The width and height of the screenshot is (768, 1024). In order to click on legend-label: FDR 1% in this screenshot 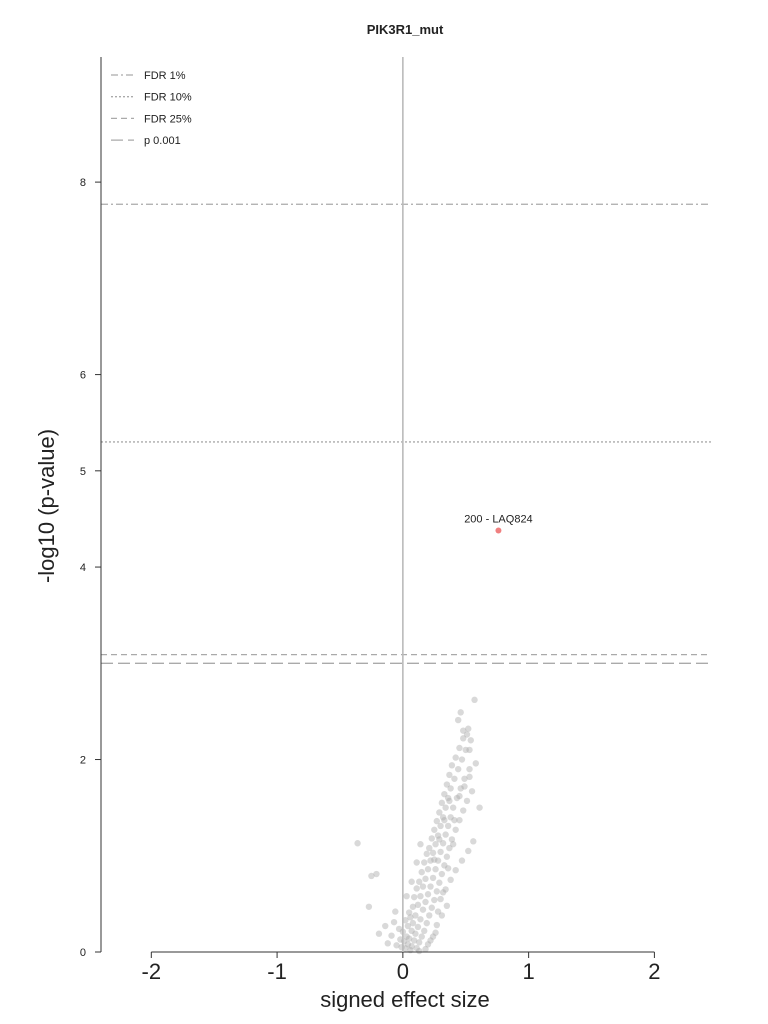, I will do `click(165, 76)`.